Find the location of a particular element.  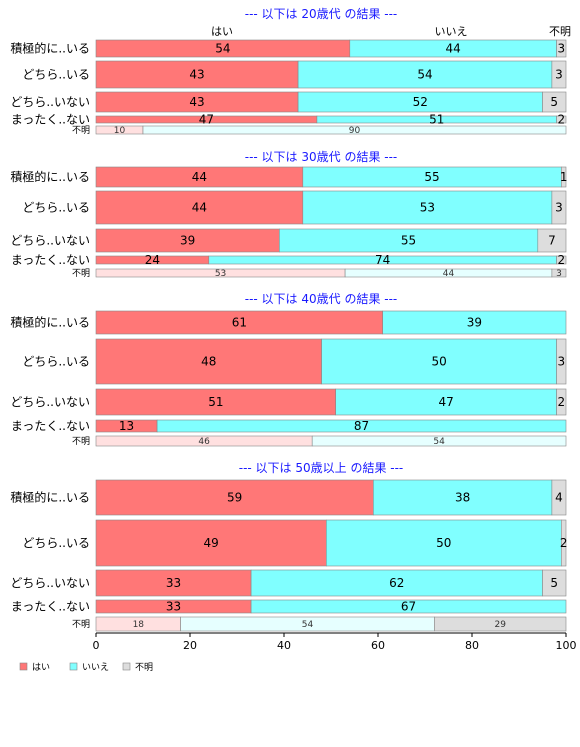

data-label: 55 is located at coordinates (408, 241).